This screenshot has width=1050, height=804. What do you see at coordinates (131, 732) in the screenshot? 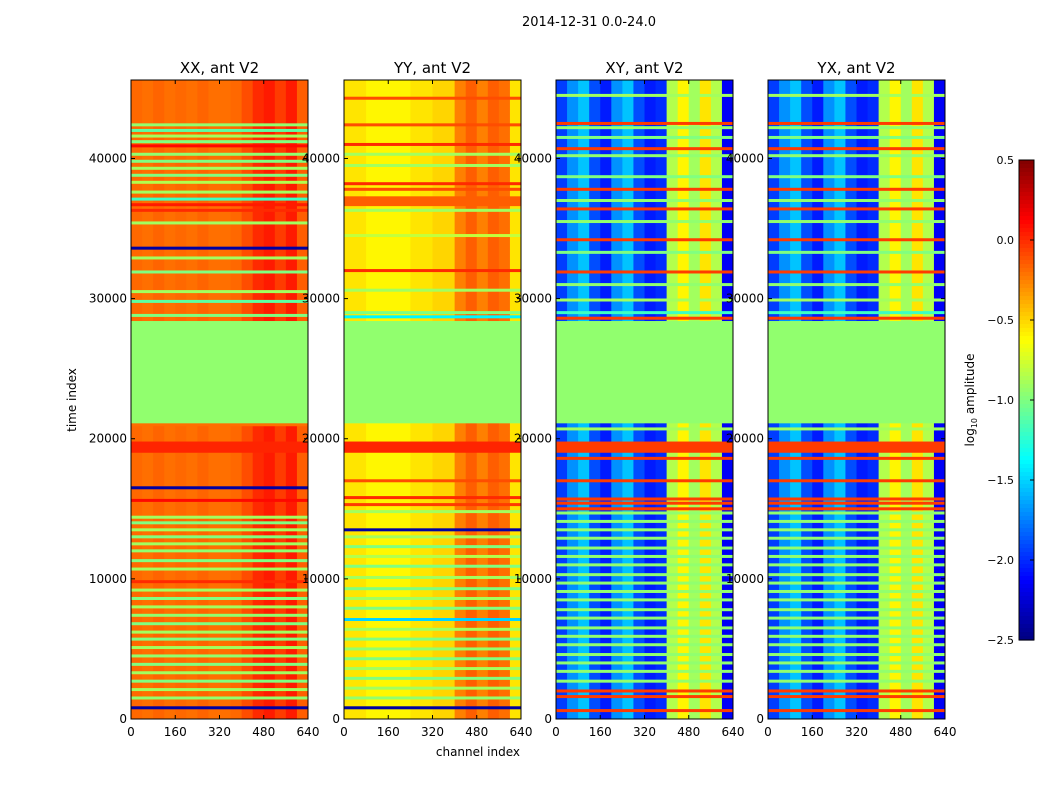
I see `x-tick-label: 0` at bounding box center [131, 732].